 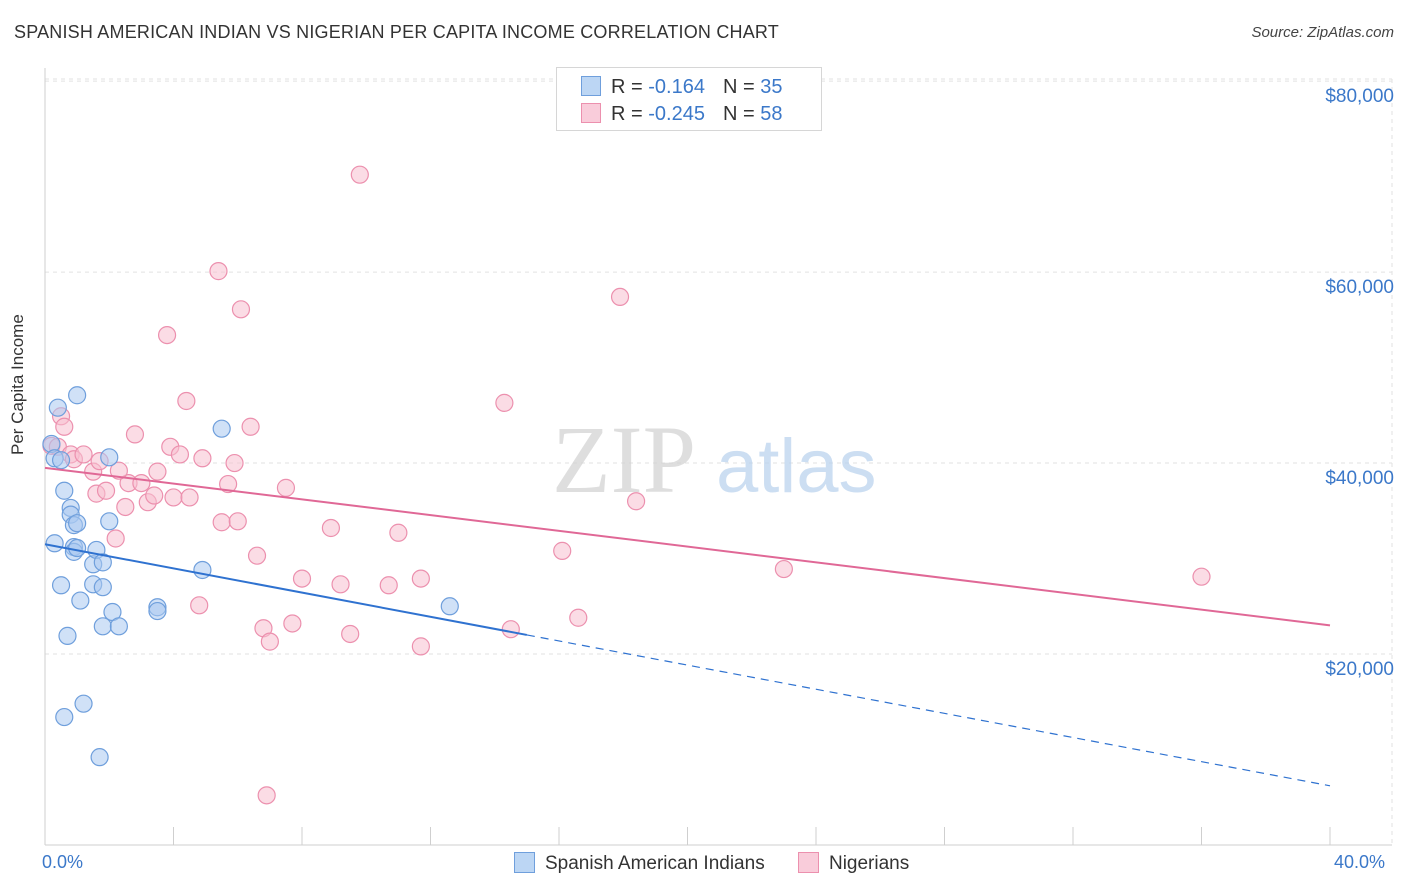 I want to click on y-tick-label: $60,000, so click(x=1359, y=287).